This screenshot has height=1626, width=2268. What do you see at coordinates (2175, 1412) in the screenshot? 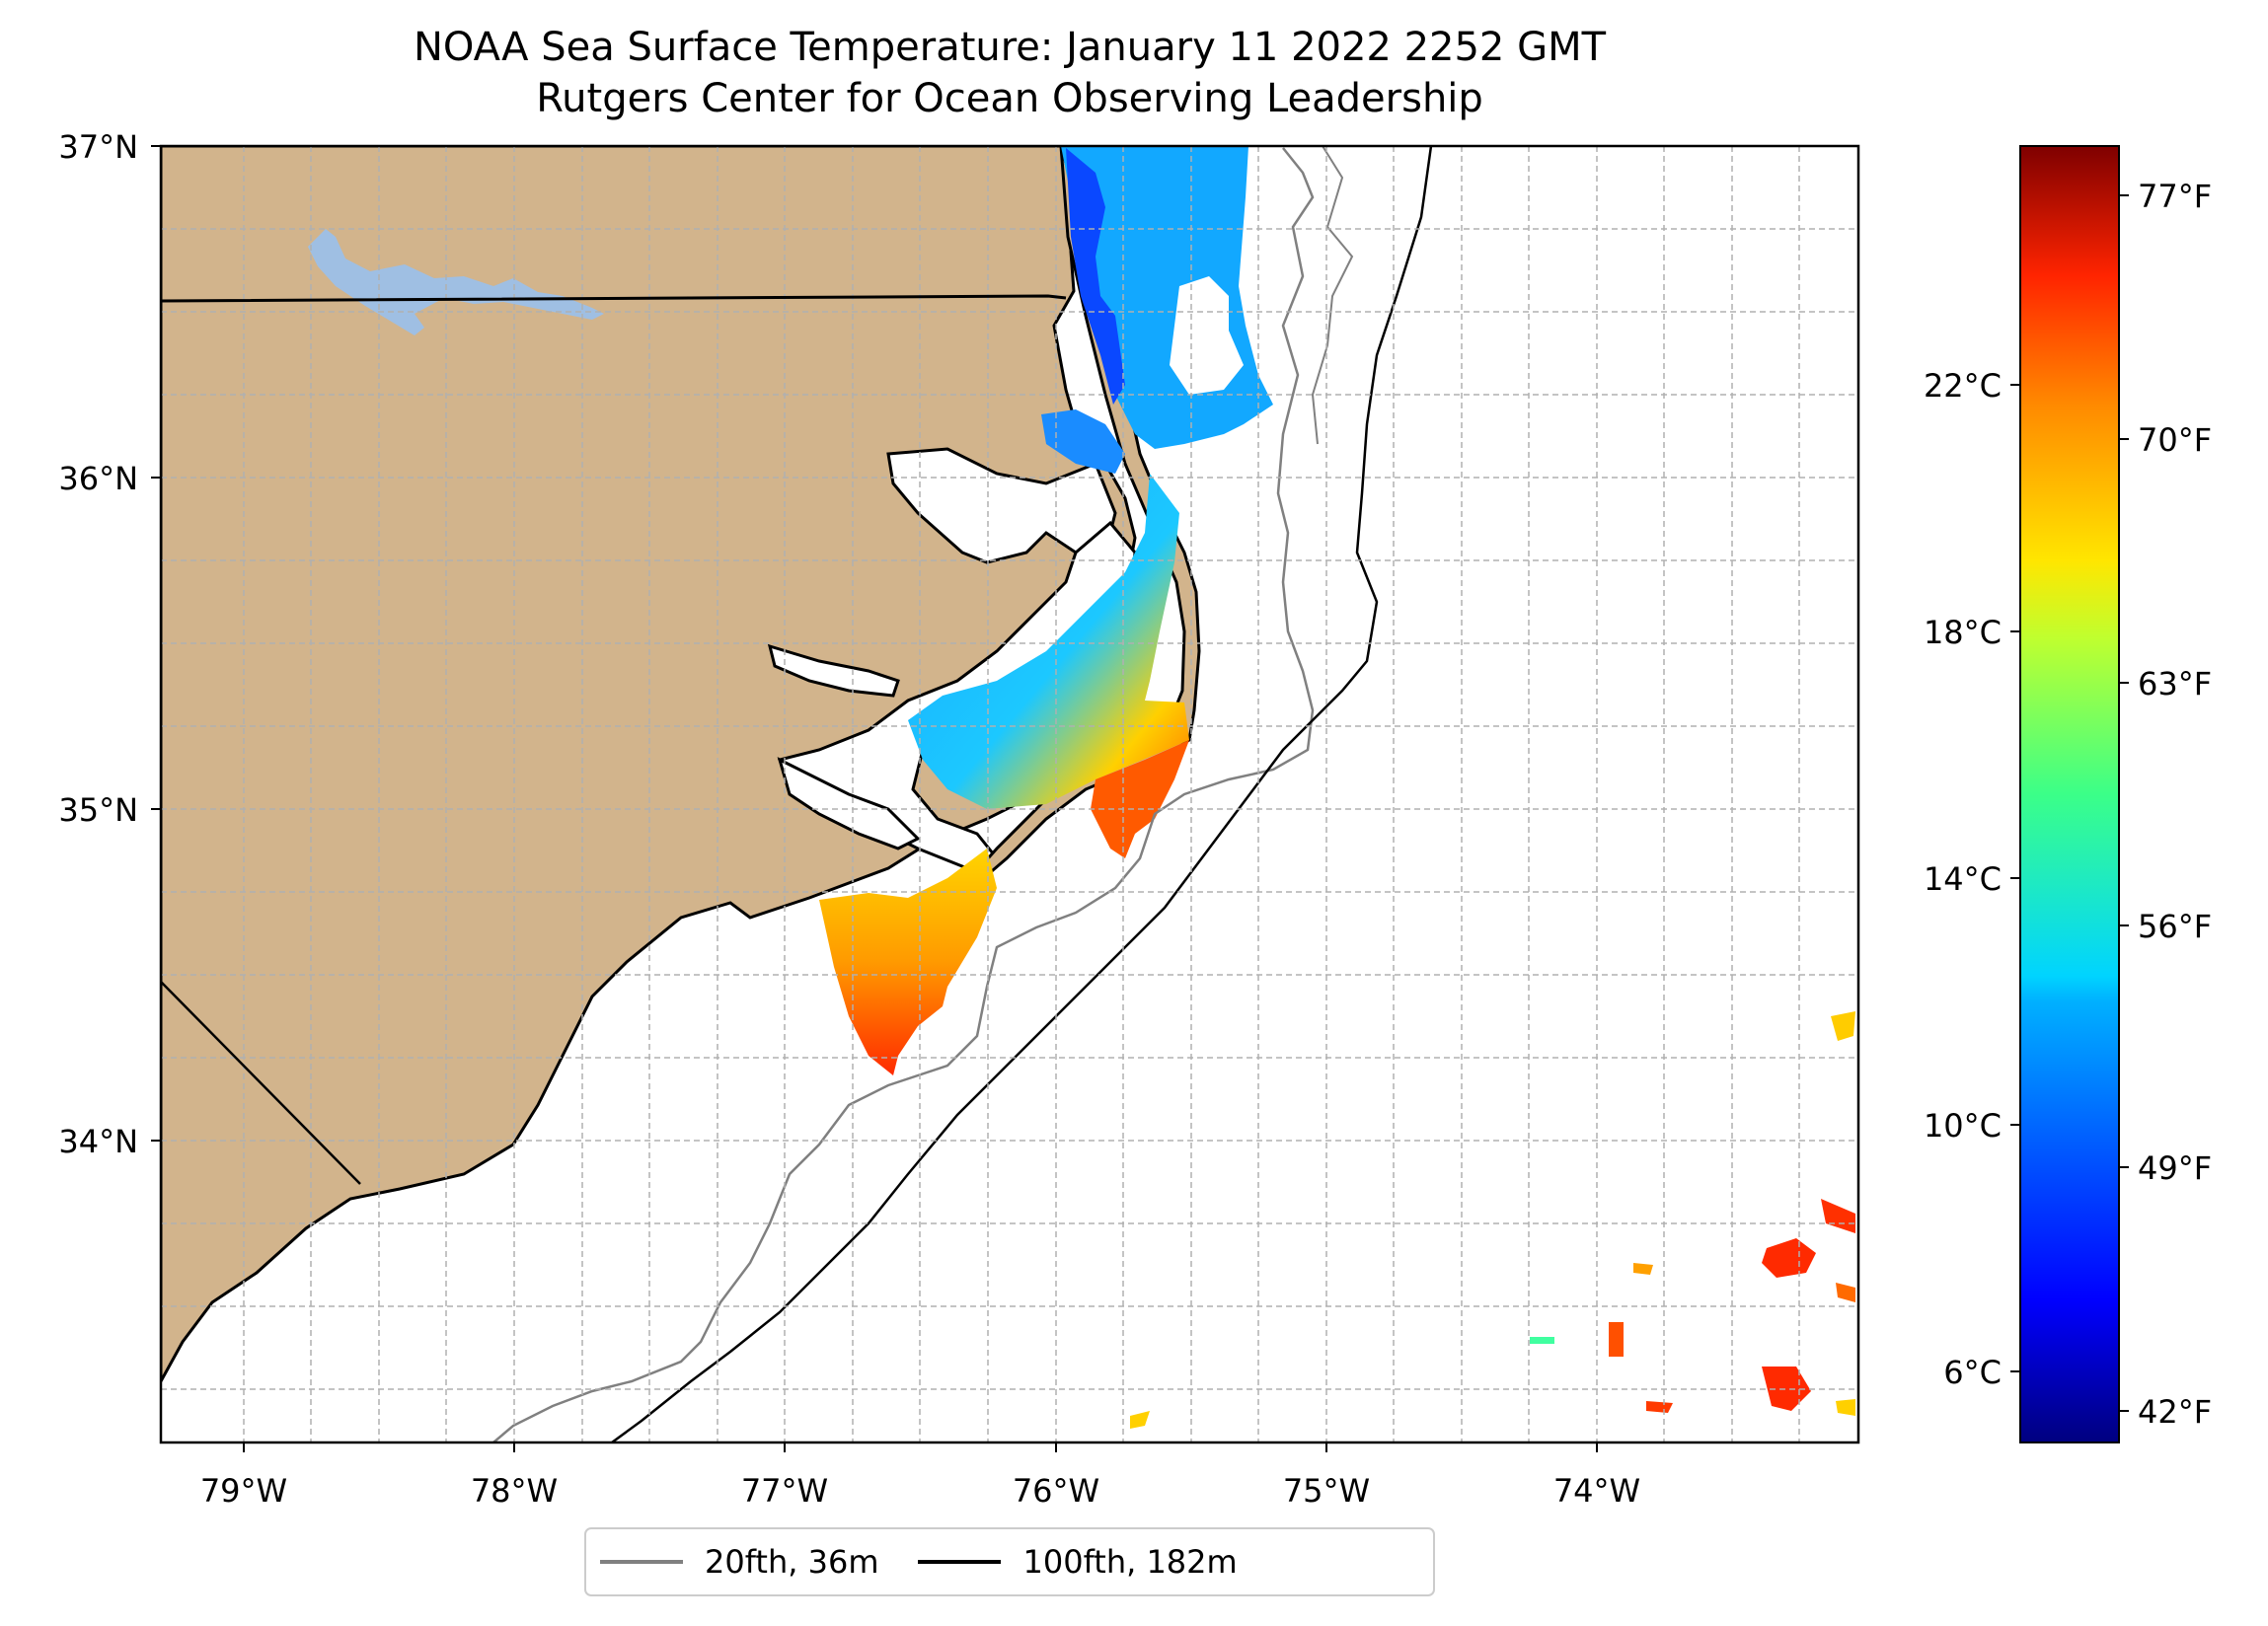
I see `colorbar-f-label-42: 42°F` at bounding box center [2175, 1412].